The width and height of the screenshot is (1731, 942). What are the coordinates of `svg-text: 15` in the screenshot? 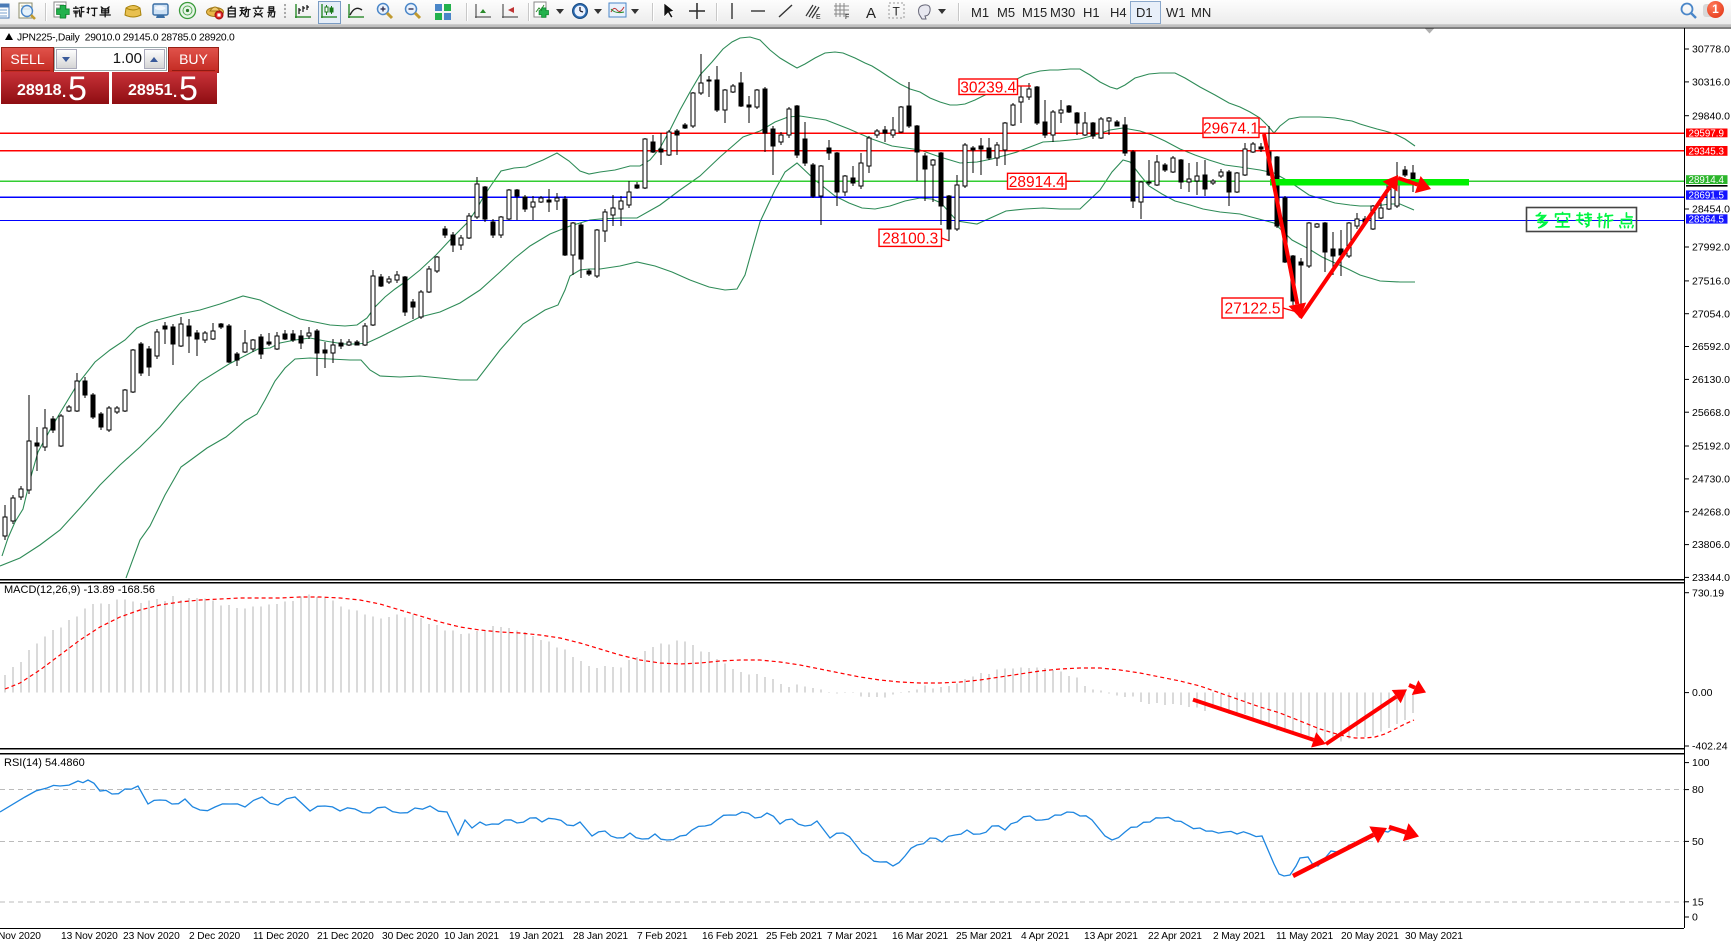 It's located at (1698, 902).